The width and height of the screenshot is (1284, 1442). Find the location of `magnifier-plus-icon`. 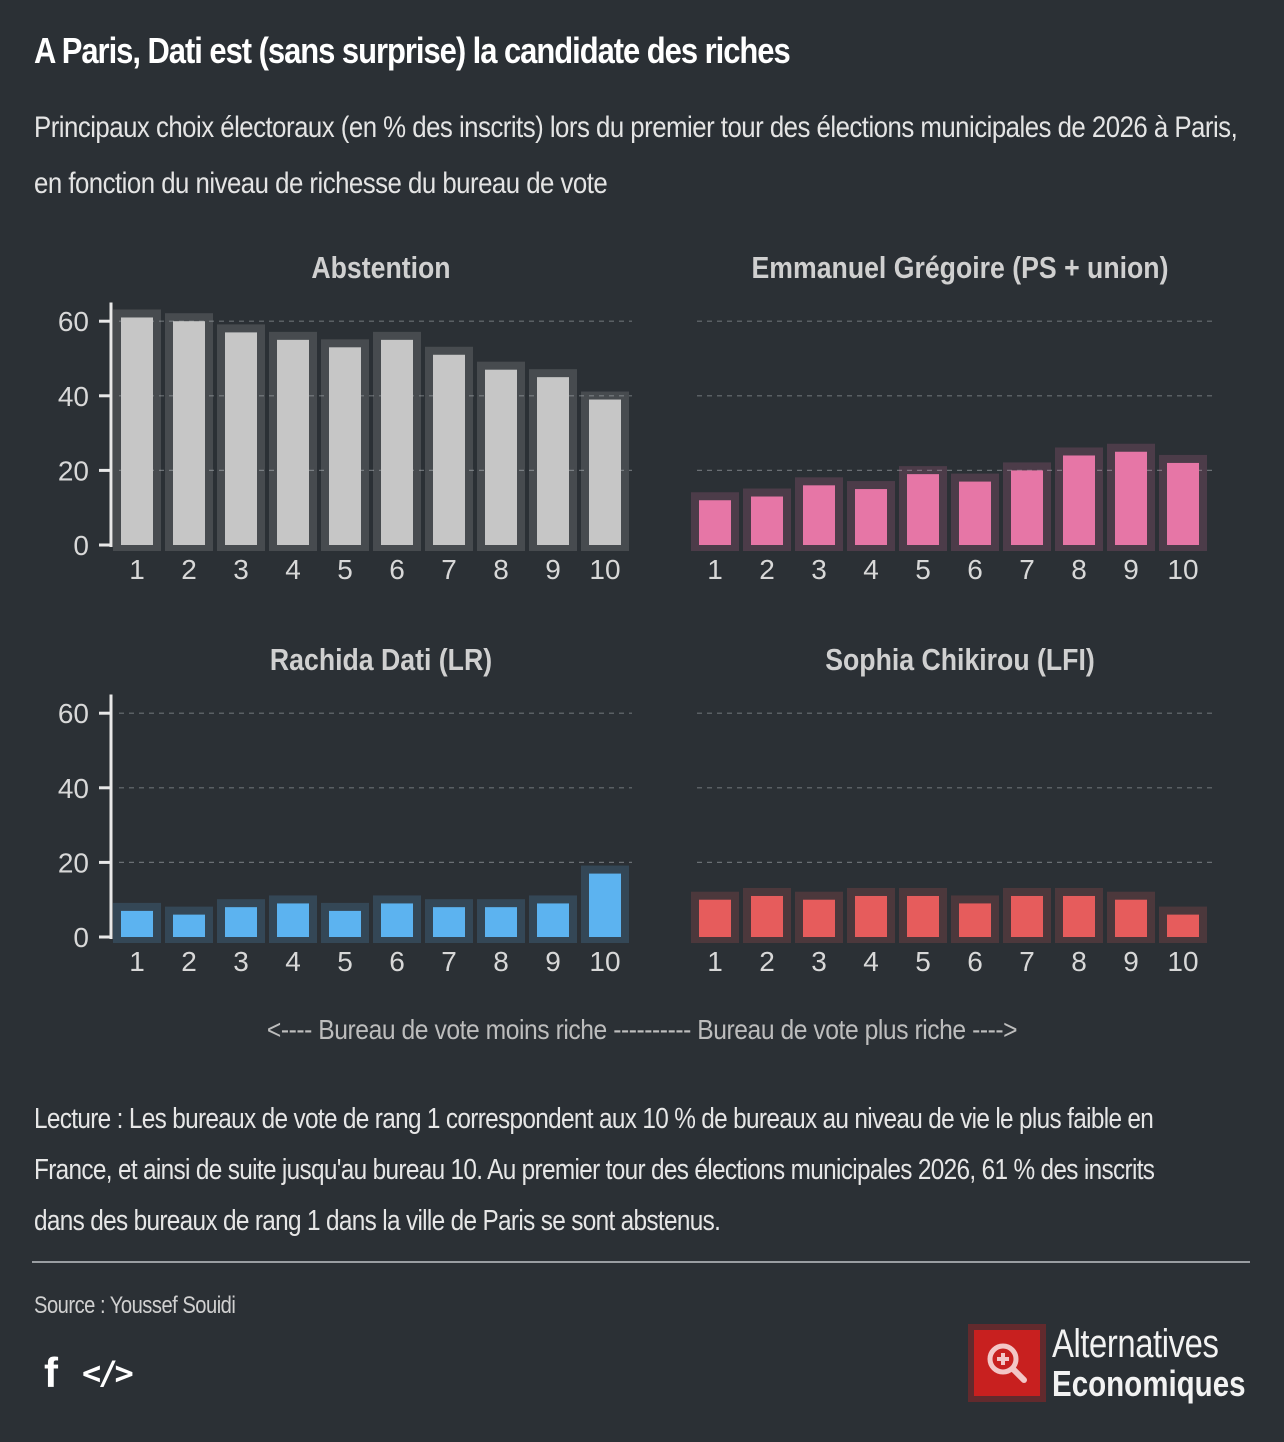

magnifier-plus-icon is located at coordinates (1007, 1363).